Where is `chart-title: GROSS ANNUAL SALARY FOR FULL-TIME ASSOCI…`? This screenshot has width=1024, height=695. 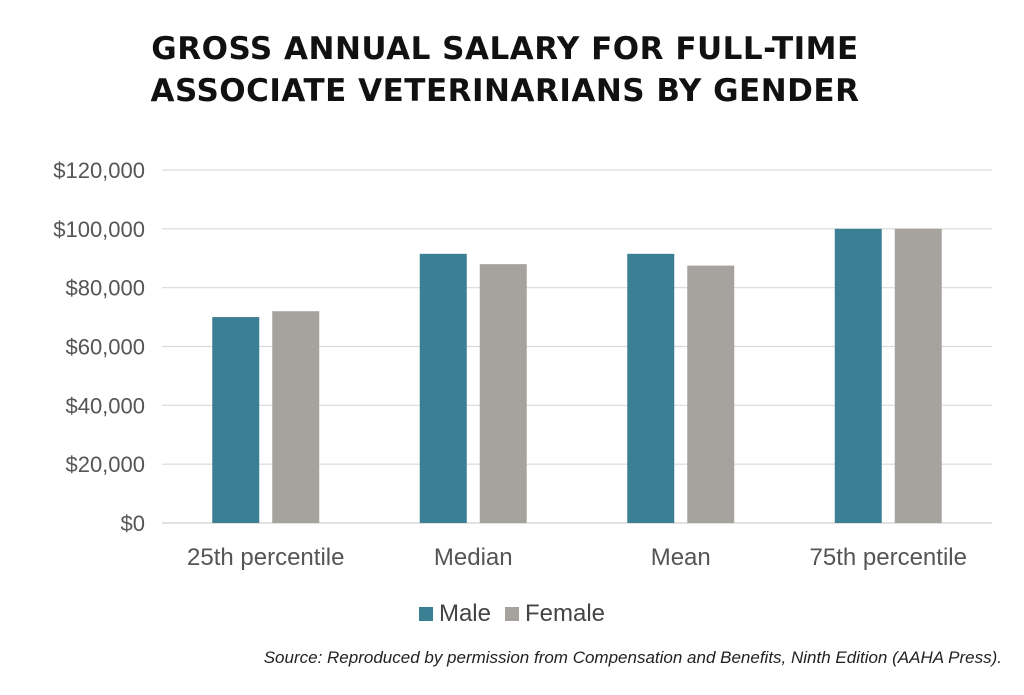 chart-title: GROSS ANNUAL SALARY FOR FULL-TIME ASSOCI… is located at coordinates (505, 70).